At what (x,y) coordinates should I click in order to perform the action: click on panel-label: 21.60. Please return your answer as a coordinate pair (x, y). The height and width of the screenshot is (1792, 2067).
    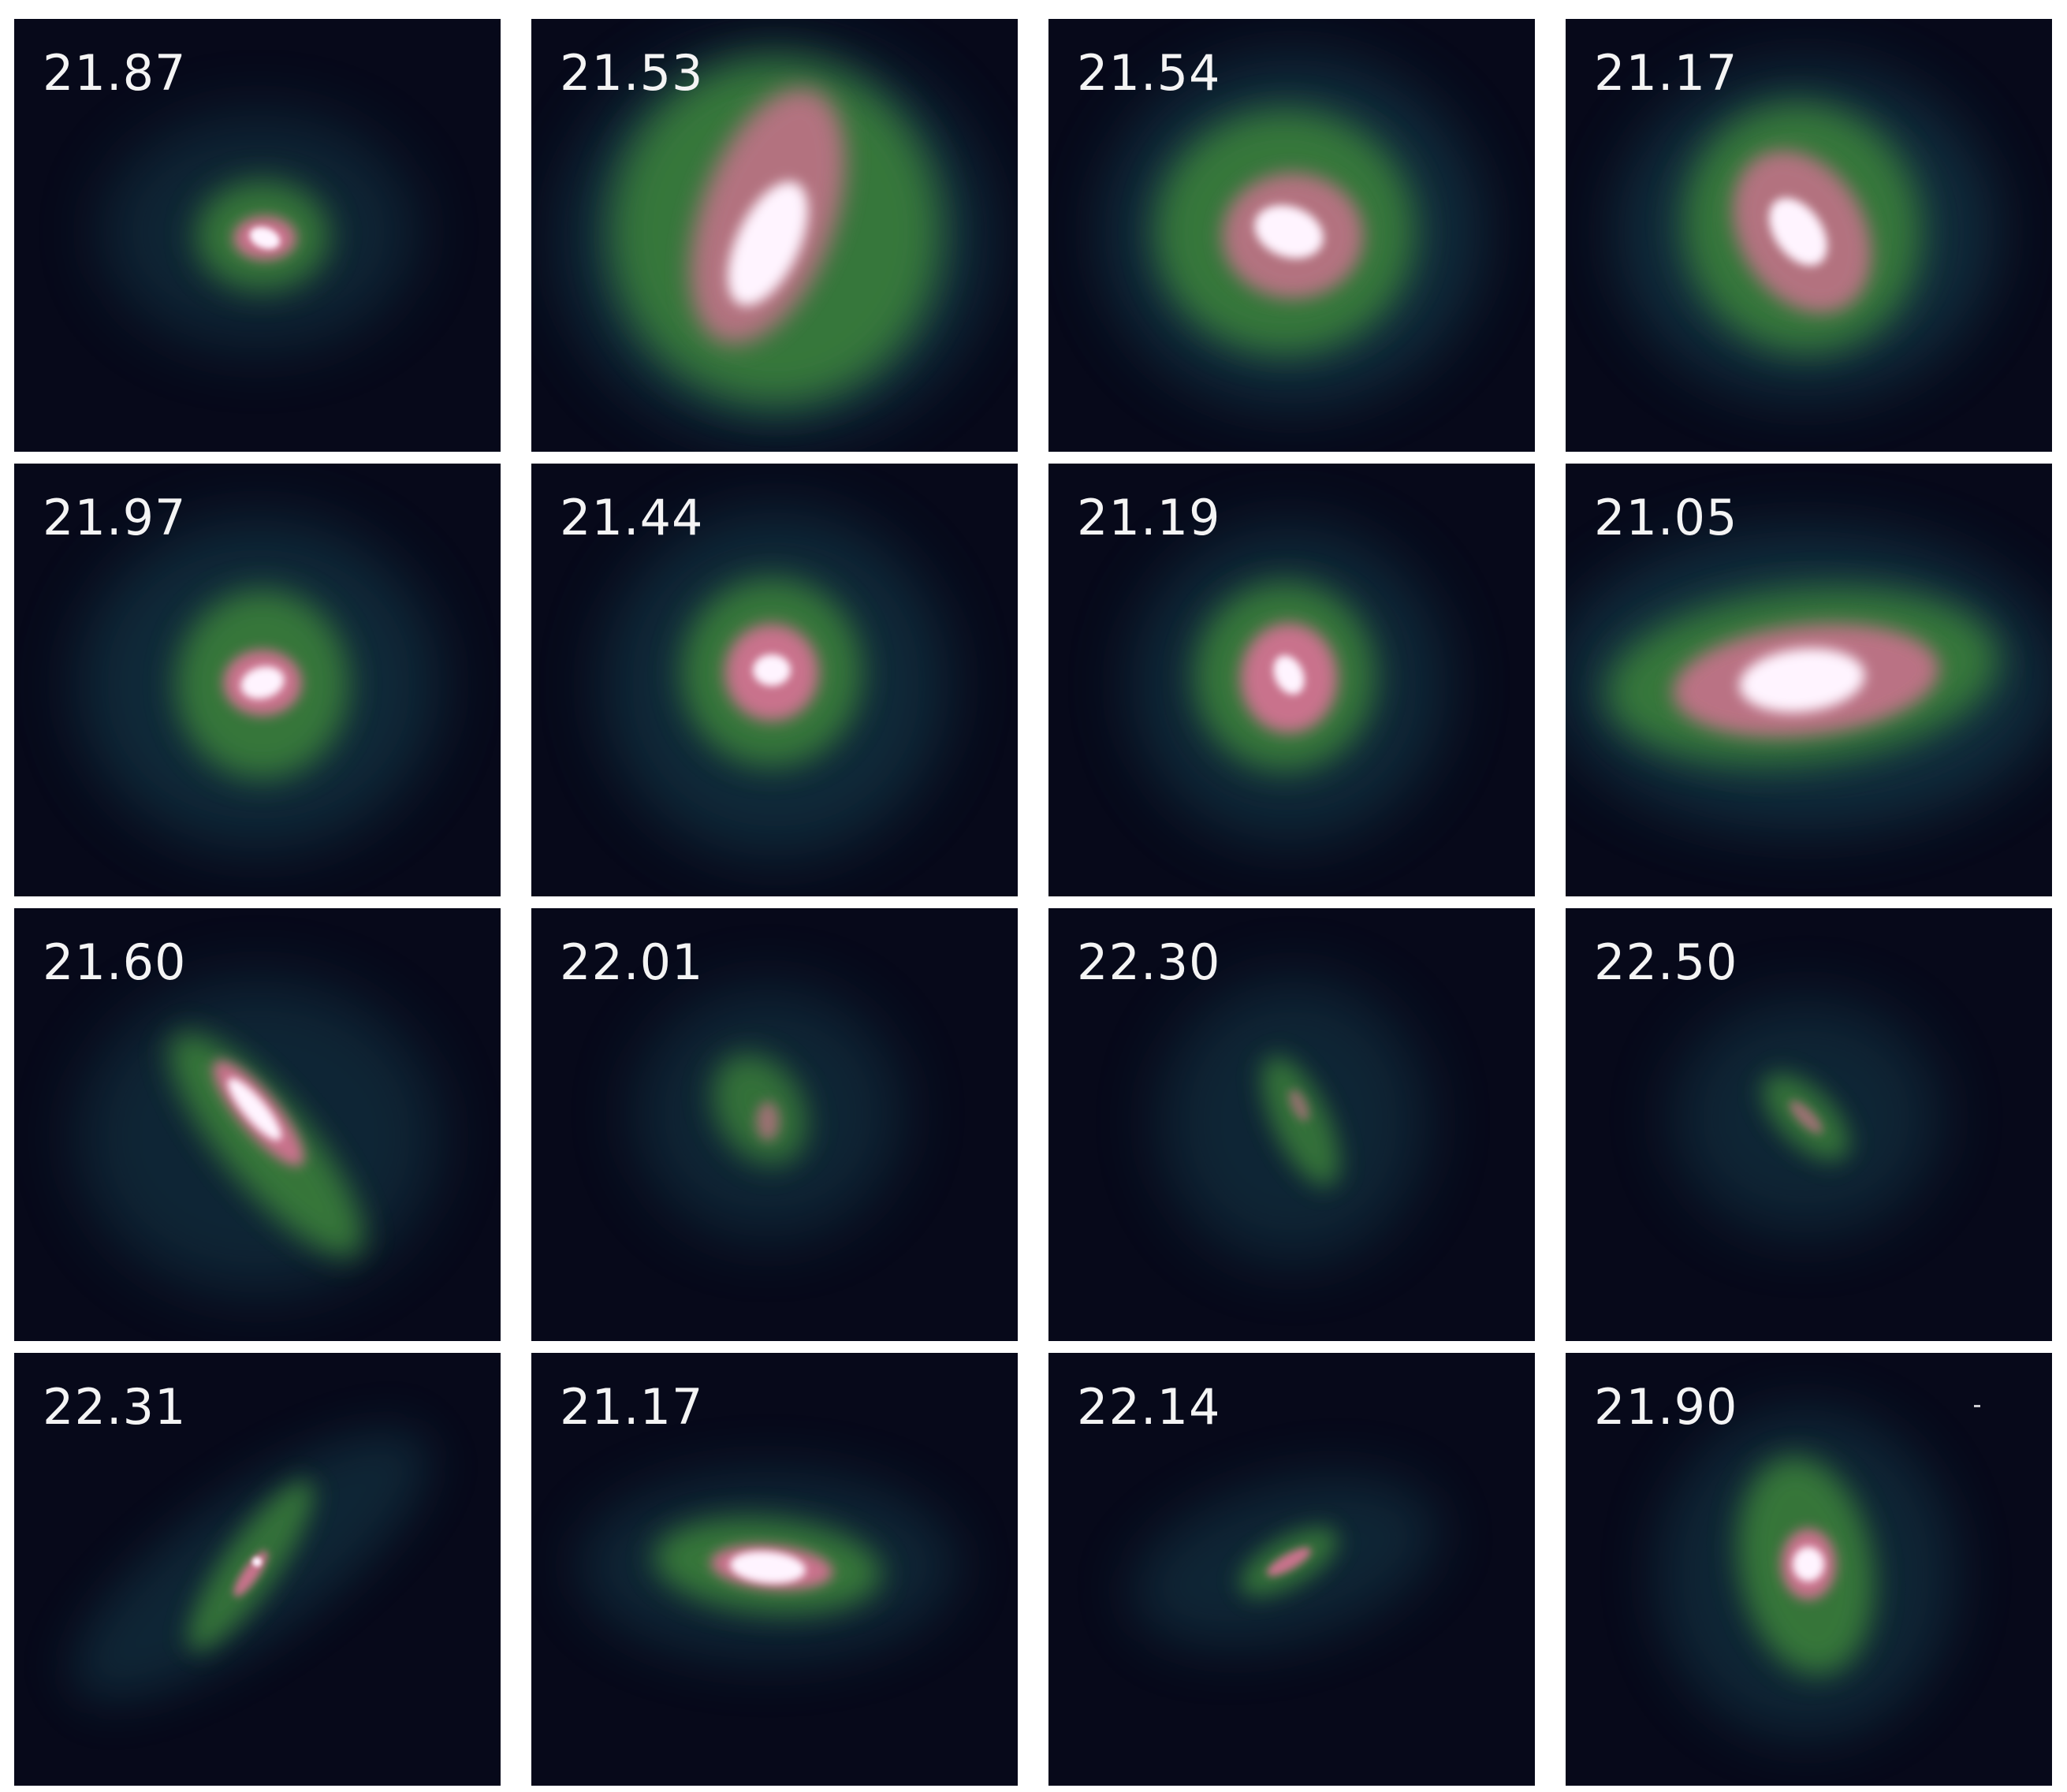
    Looking at the image, I should click on (115, 962).